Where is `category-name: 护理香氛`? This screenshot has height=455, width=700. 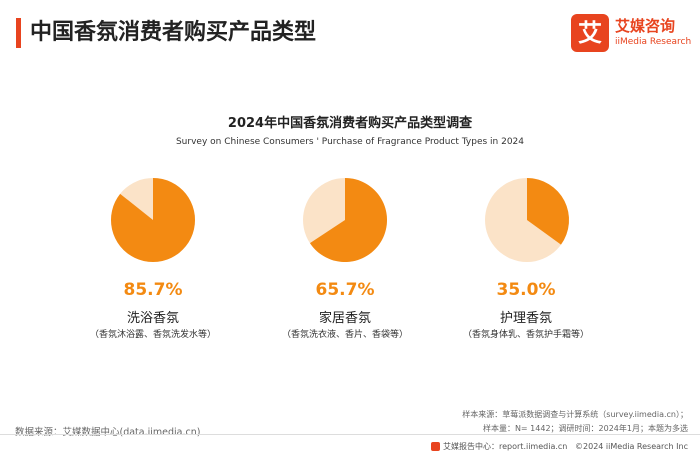
category-name: 护理香氛 is located at coordinates (525, 318).